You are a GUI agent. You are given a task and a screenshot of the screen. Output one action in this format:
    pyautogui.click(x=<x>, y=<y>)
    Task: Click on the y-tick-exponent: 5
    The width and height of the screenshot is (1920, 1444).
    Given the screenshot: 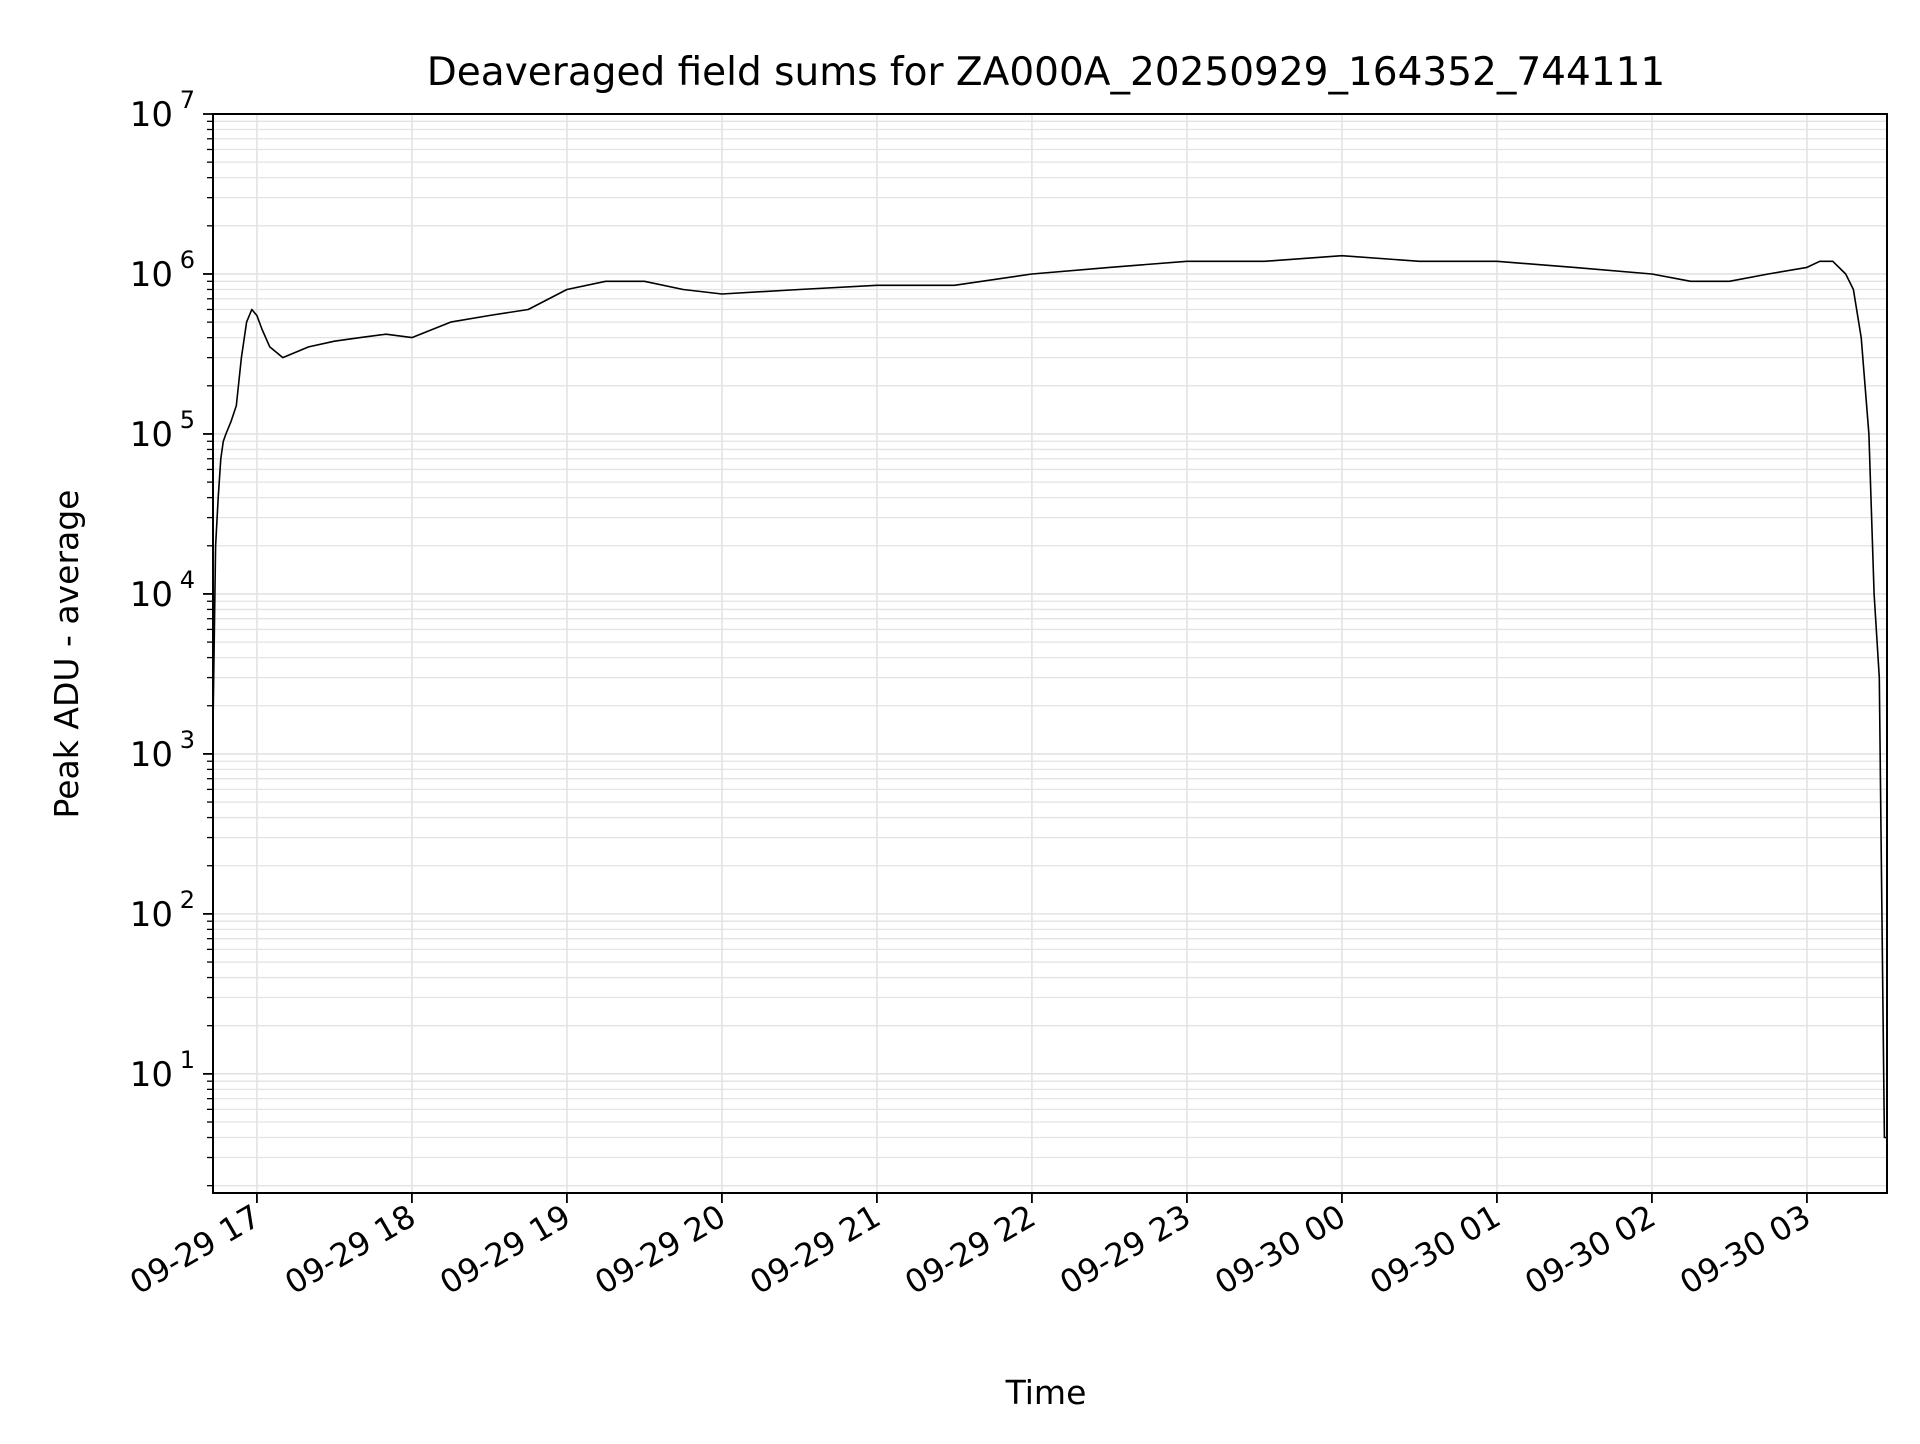 What is the action you would take?
    pyautogui.click(x=187, y=420)
    